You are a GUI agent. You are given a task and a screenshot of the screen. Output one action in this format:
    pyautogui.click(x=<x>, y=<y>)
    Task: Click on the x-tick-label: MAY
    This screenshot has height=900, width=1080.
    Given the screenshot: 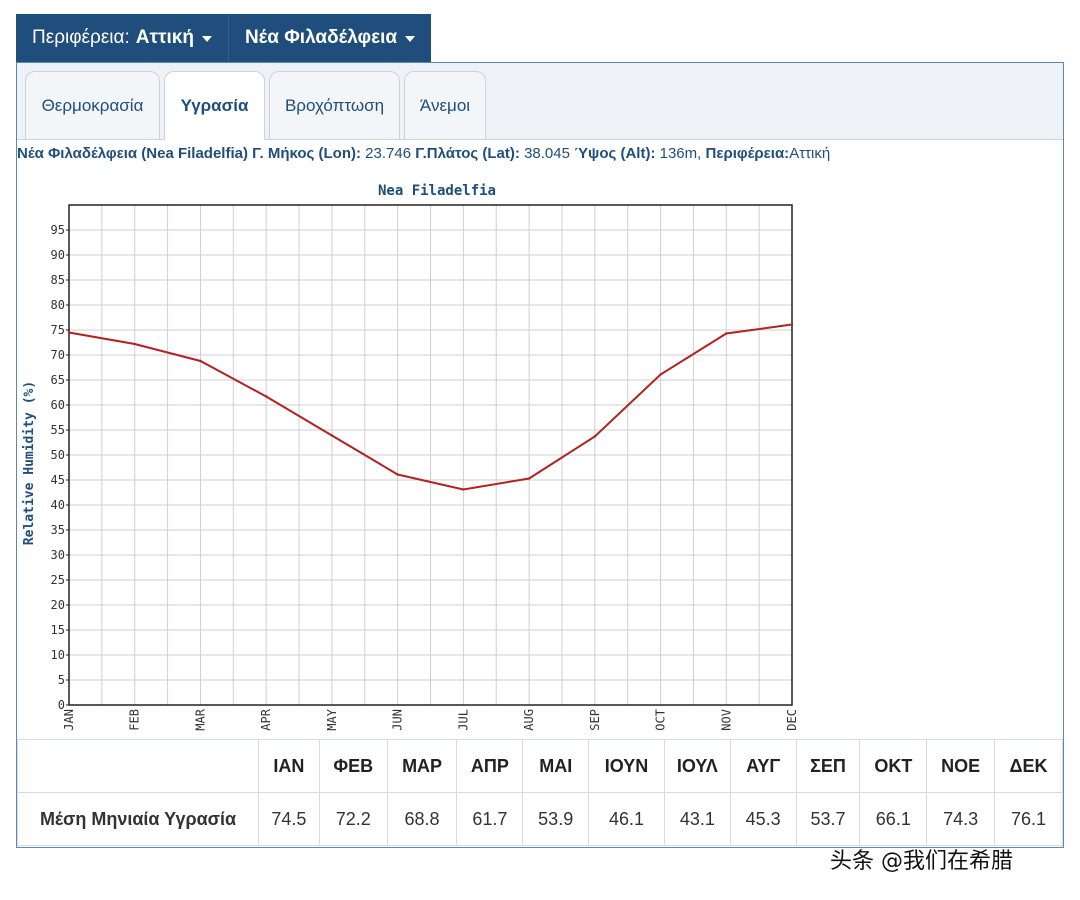 What is the action you would take?
    pyautogui.click(x=332, y=719)
    